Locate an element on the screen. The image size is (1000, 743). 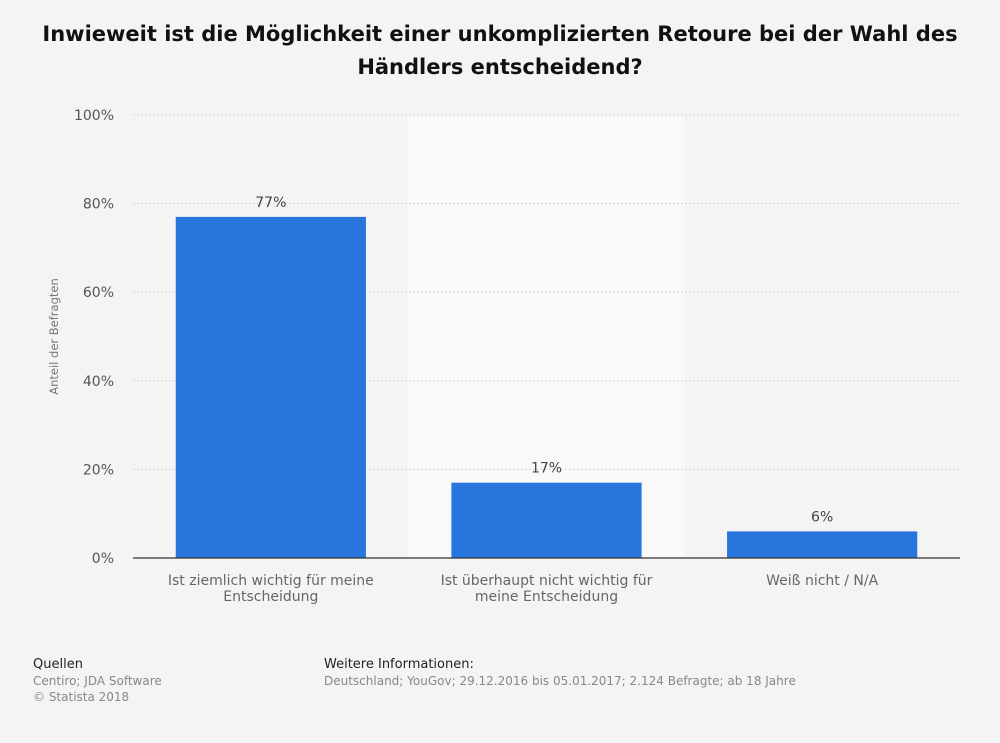
sources-line: Centiro; JDA Software is located at coordinates (97, 681).